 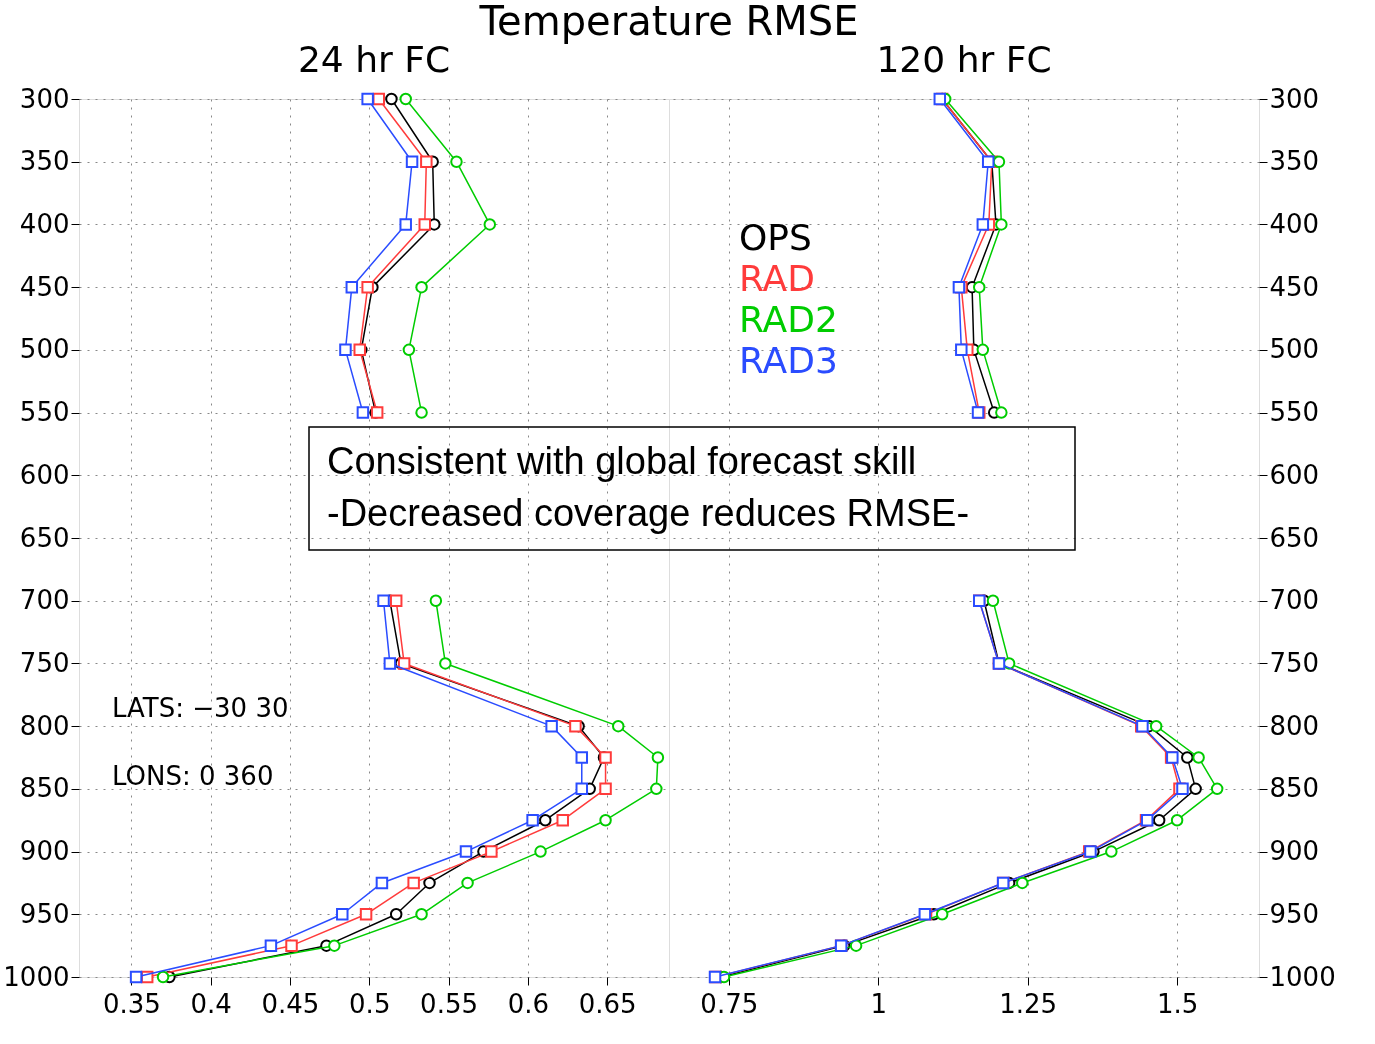 What do you see at coordinates (1177, 1003) in the screenshot?
I see `x-tick-label: 1.5` at bounding box center [1177, 1003].